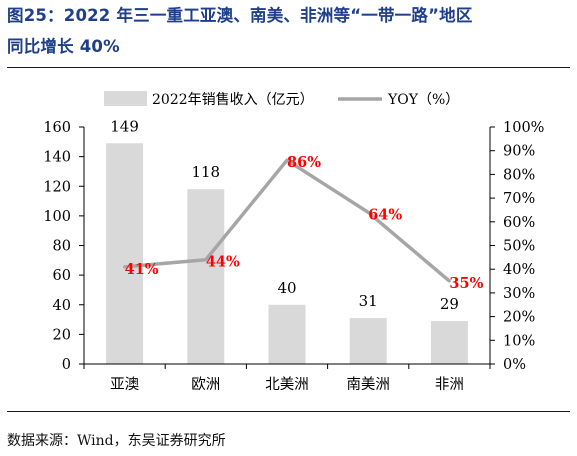  What do you see at coordinates (42, 441) in the screenshot?
I see `source-label: 数据来源：` at bounding box center [42, 441].